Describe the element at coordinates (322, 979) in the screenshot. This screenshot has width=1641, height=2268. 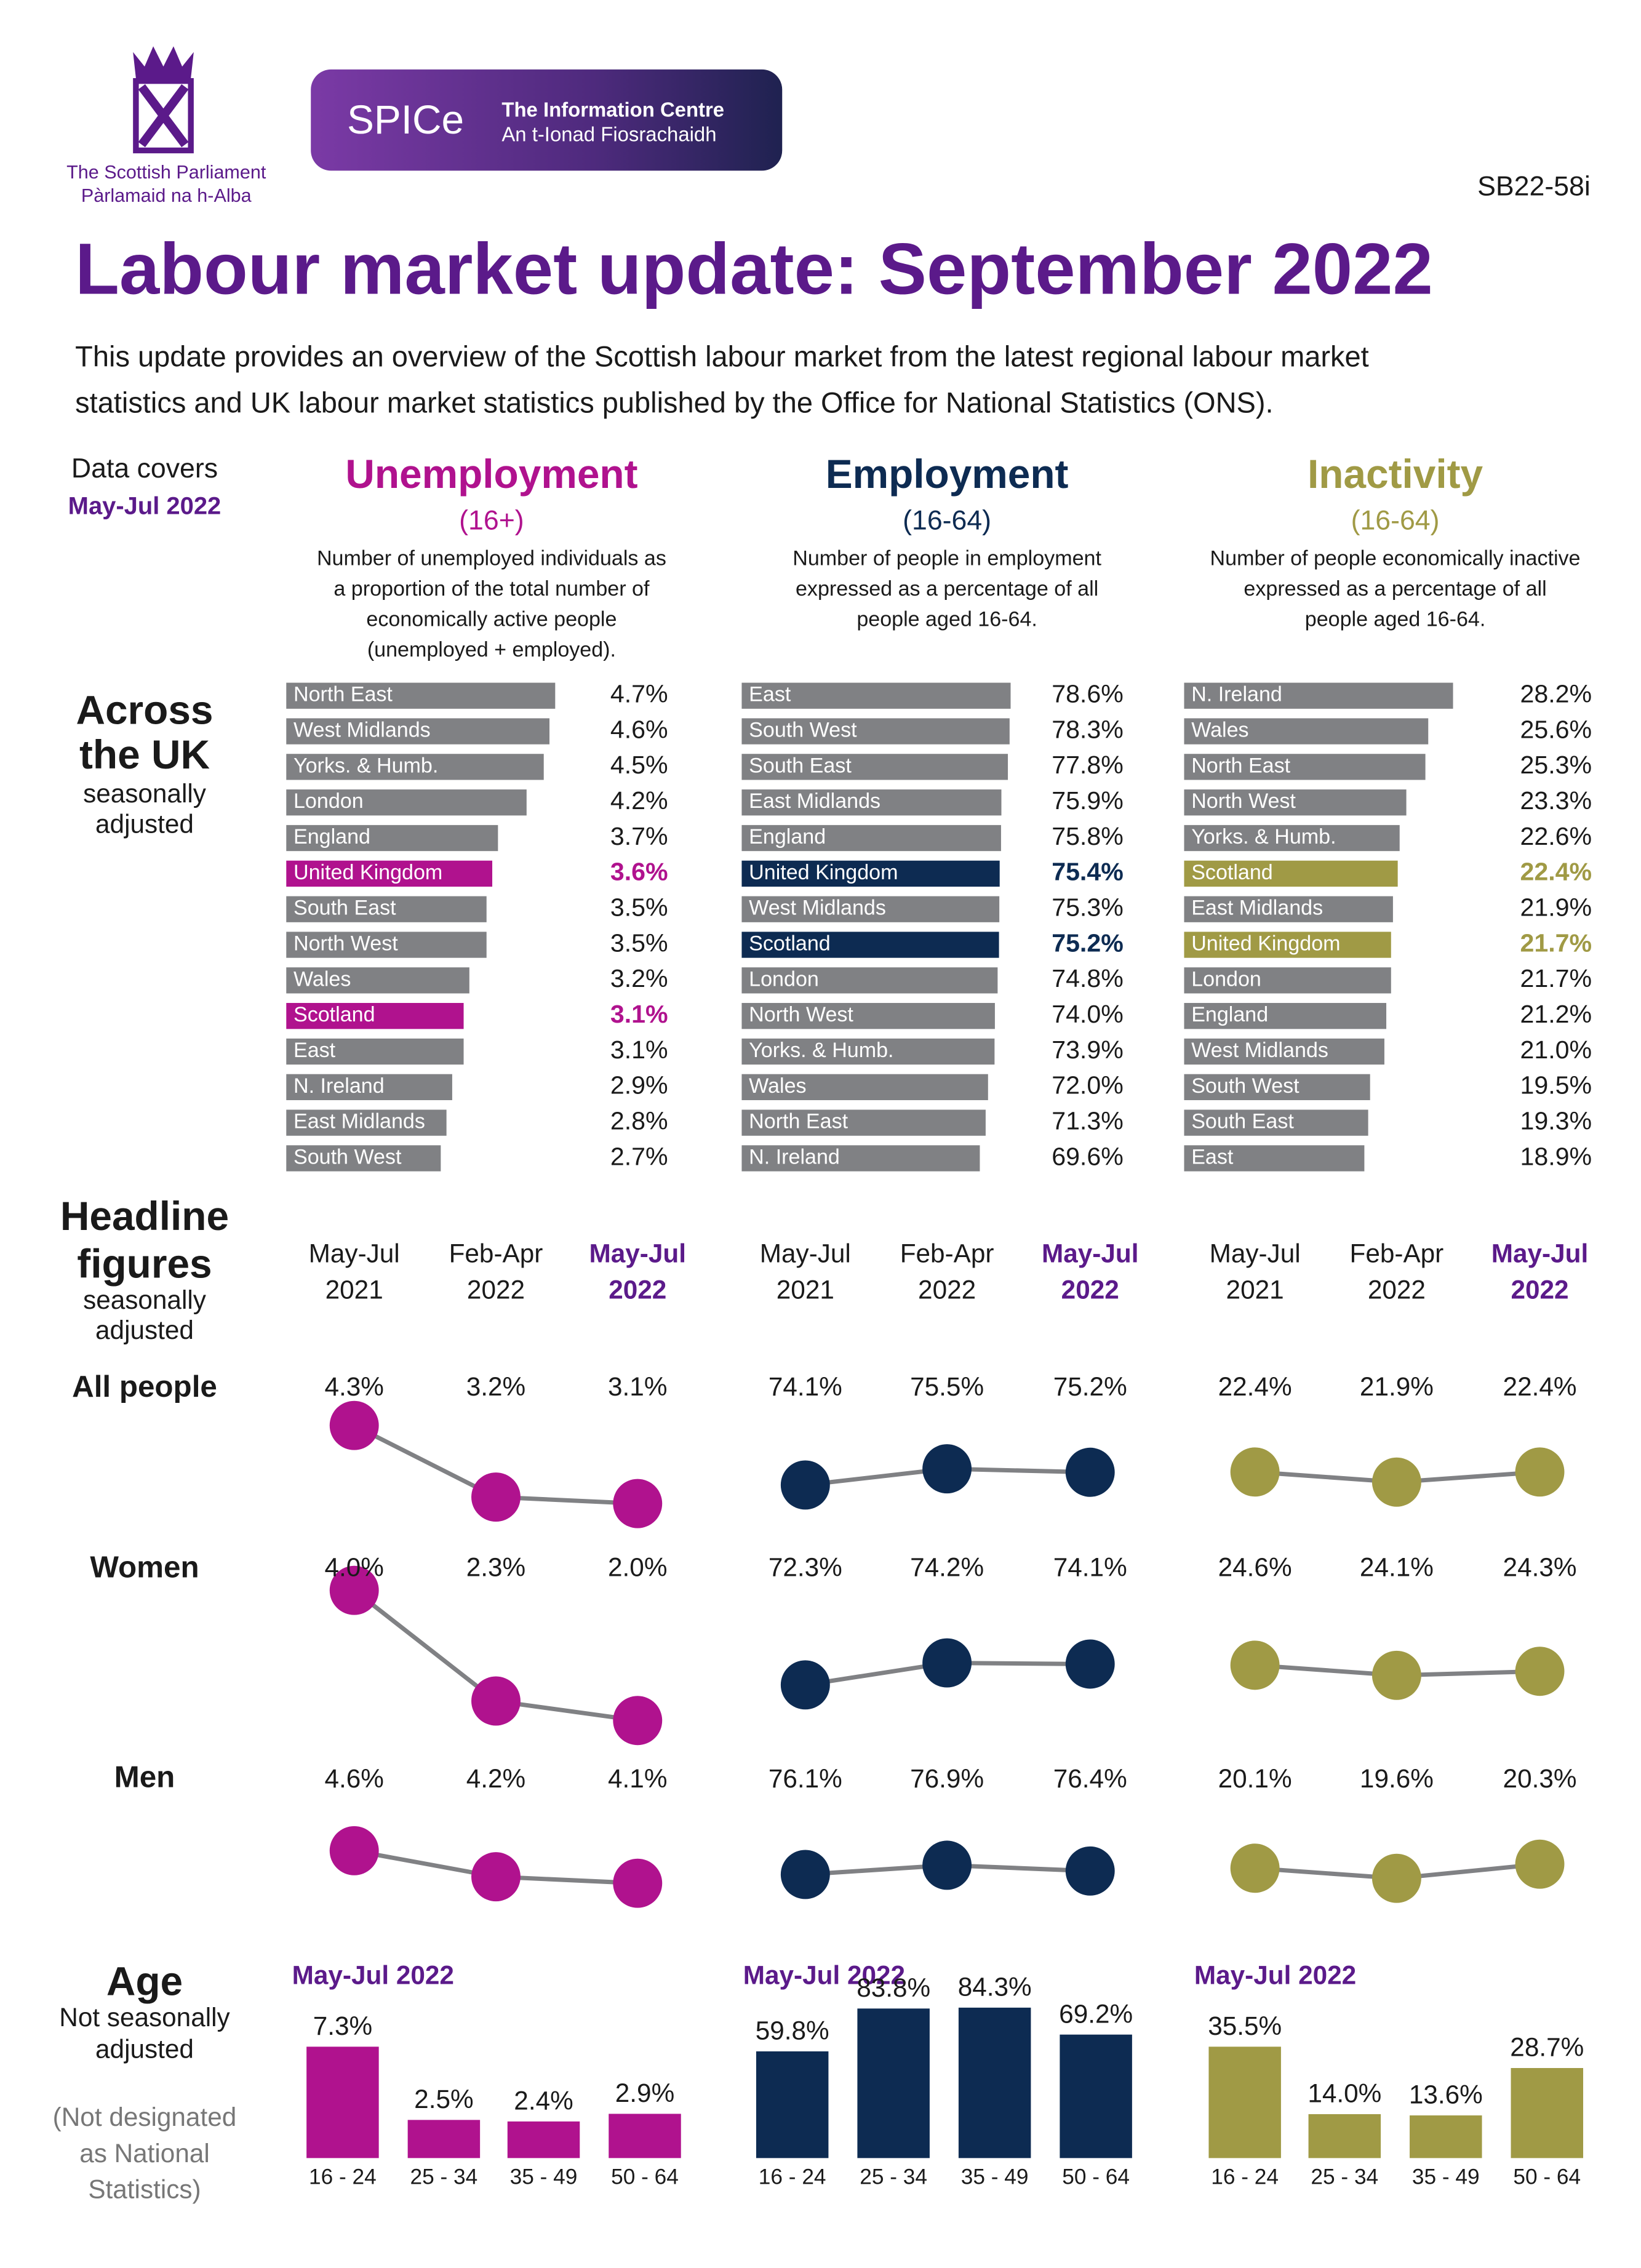
I see `bar-category: Wales` at that location.